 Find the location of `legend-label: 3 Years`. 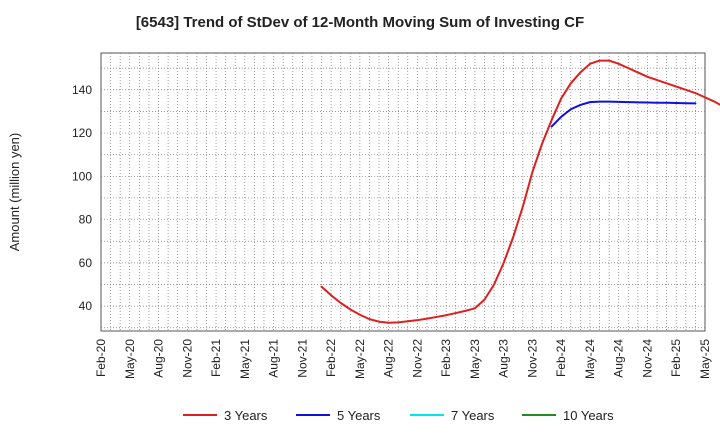

legend-label: 3 Years is located at coordinates (246, 415).